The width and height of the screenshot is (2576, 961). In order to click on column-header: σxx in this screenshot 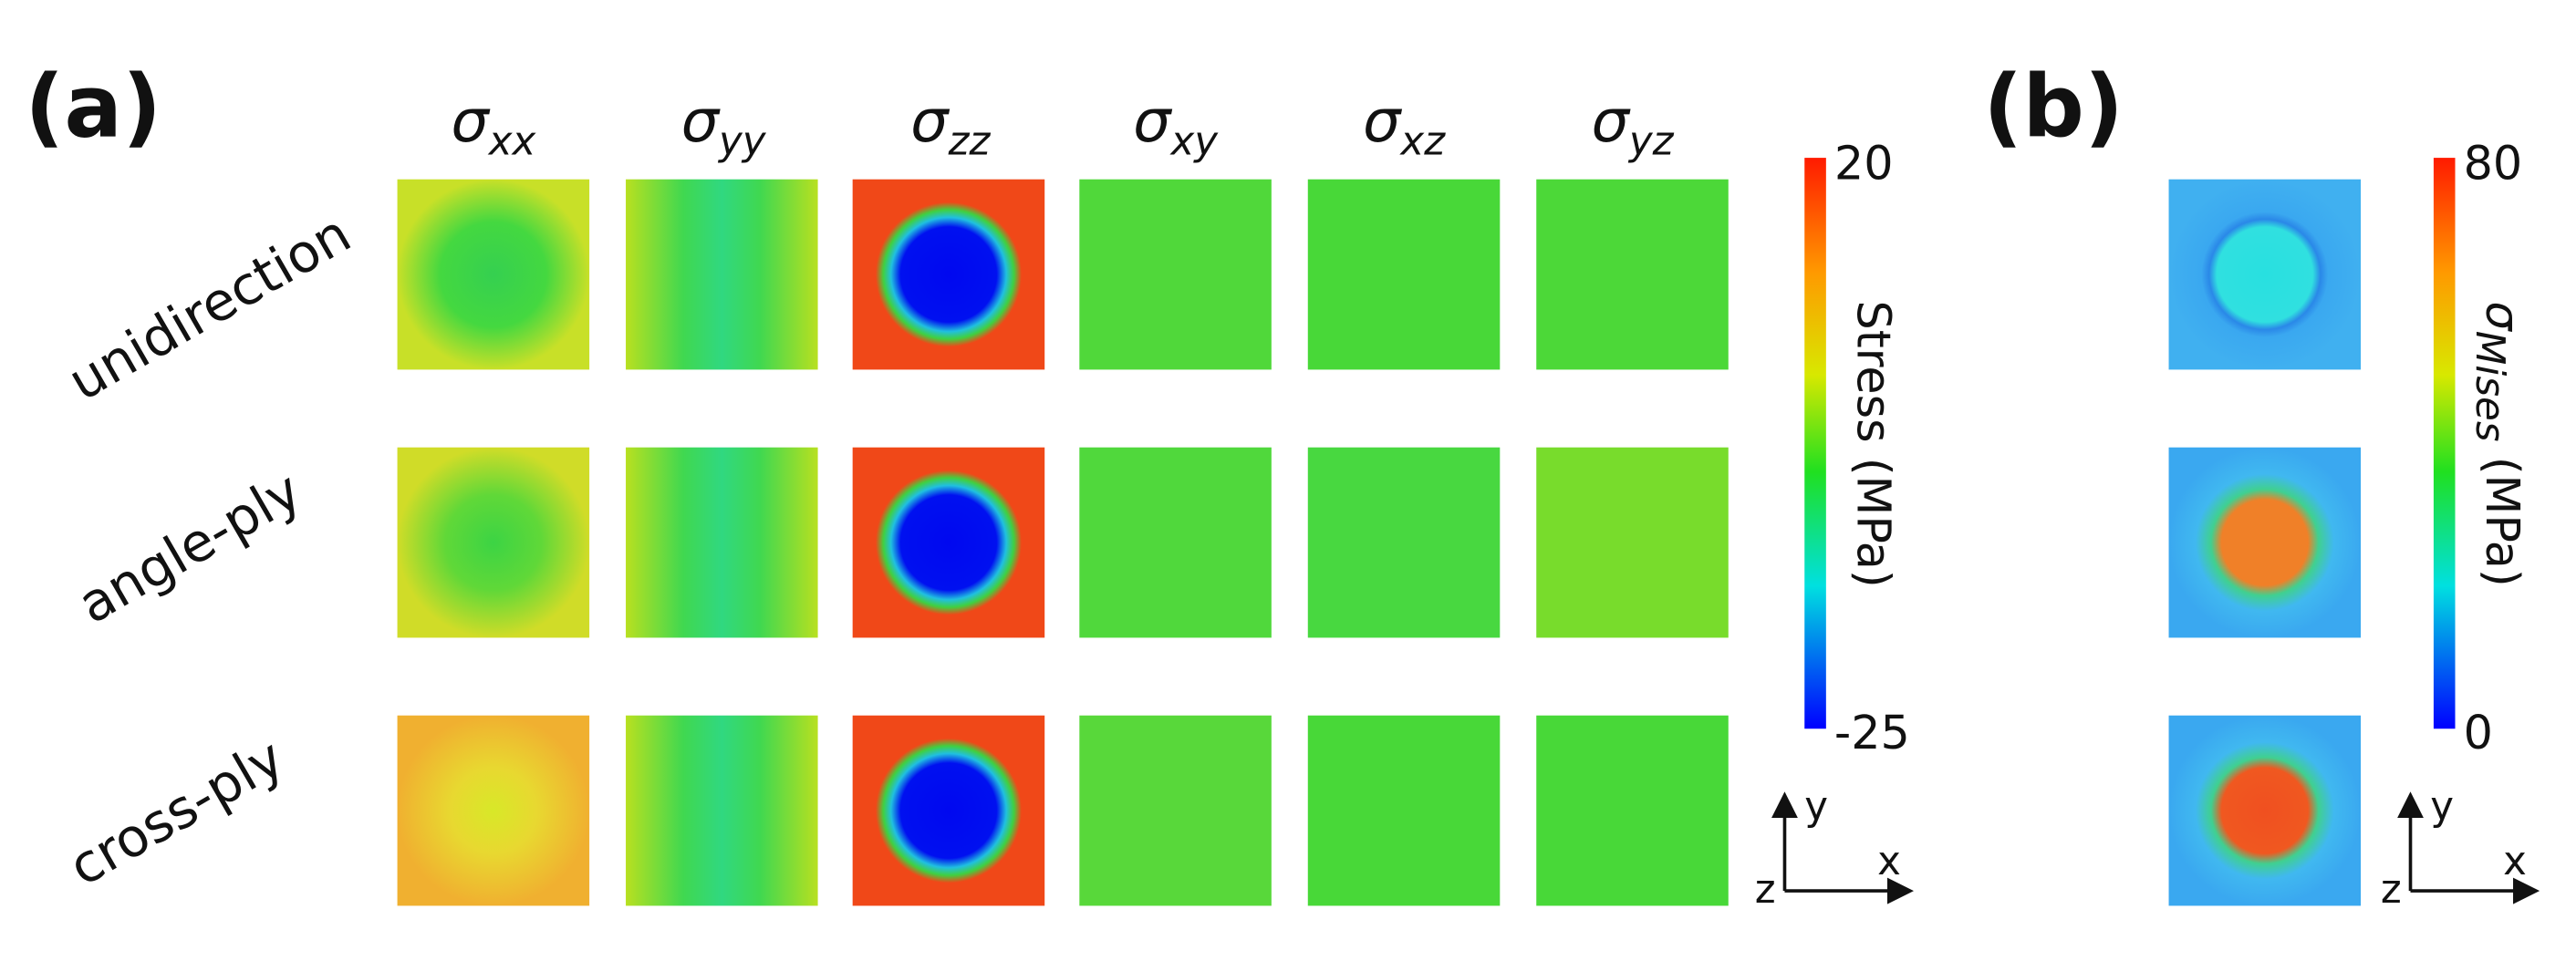, I will do `click(493, 126)`.